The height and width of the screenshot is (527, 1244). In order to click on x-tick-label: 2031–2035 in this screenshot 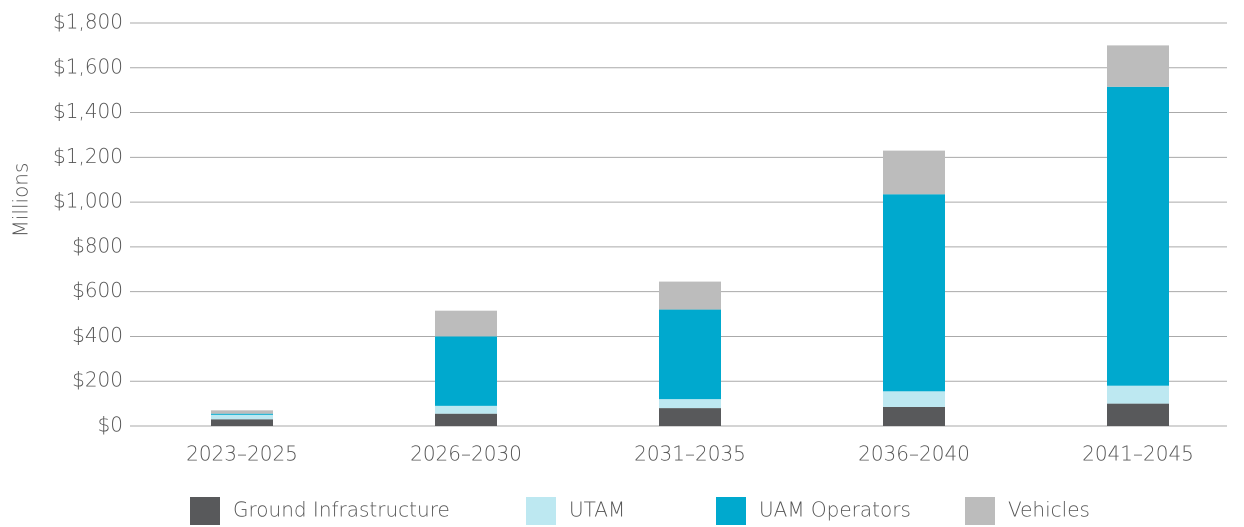, I will do `click(690, 454)`.